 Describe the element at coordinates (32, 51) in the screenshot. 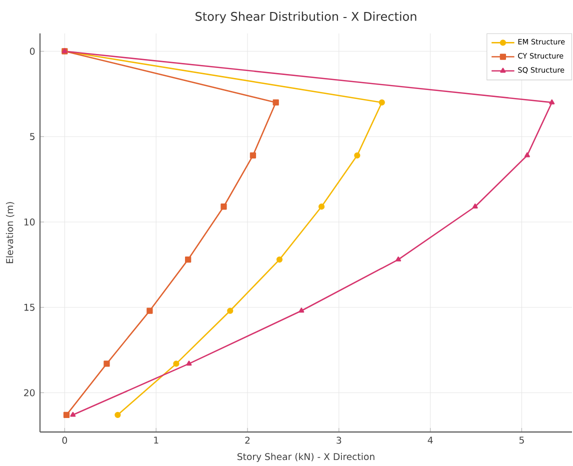

I see `y-tick-label: 0` at that location.